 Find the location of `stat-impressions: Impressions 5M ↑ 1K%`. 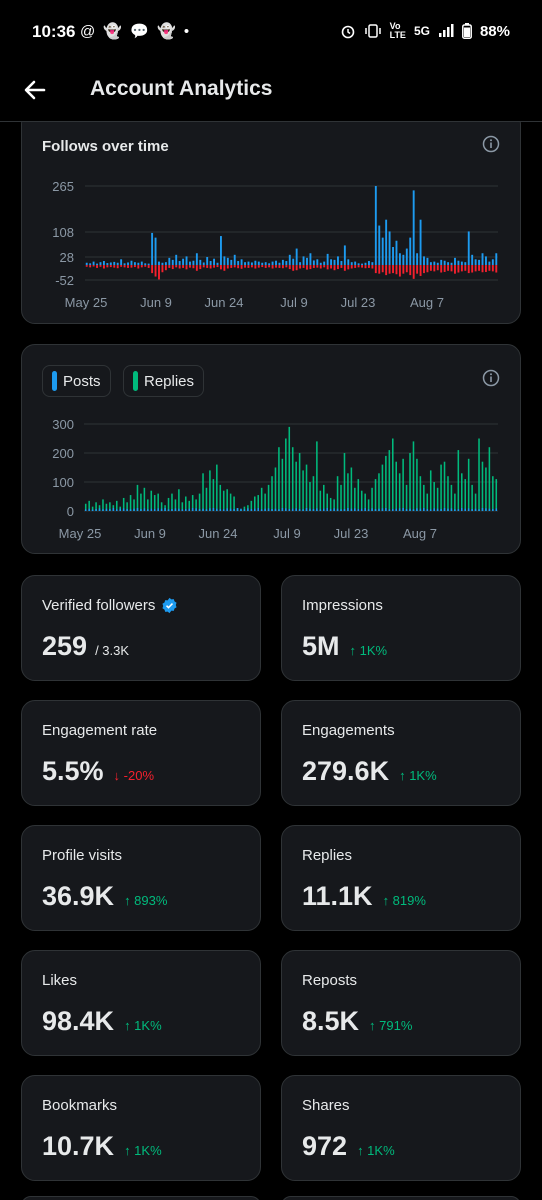

stat-impressions: Impressions 5M ↑ 1K% is located at coordinates (401, 628).